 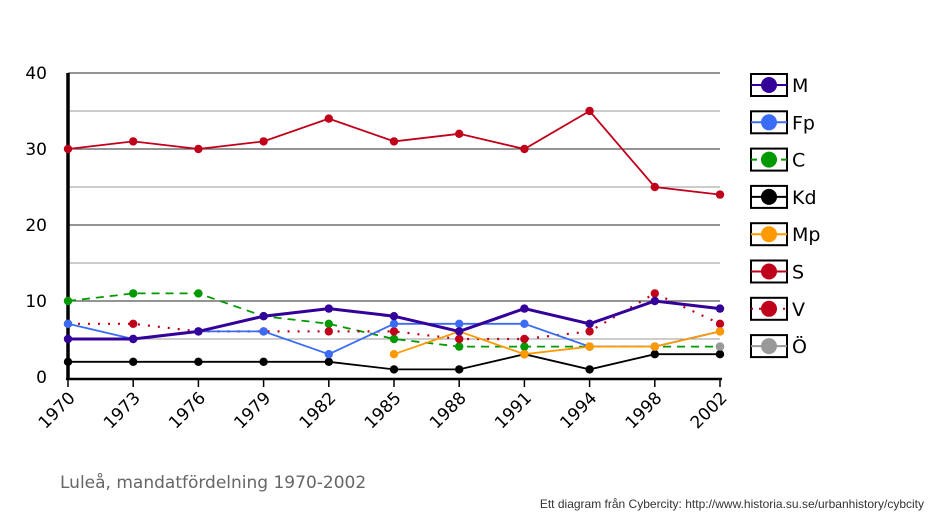 I want to click on legend-label: V, so click(x=798, y=310).